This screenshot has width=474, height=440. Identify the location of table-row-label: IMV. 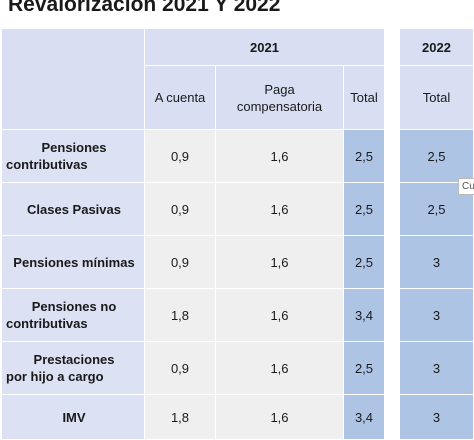
(73, 417).